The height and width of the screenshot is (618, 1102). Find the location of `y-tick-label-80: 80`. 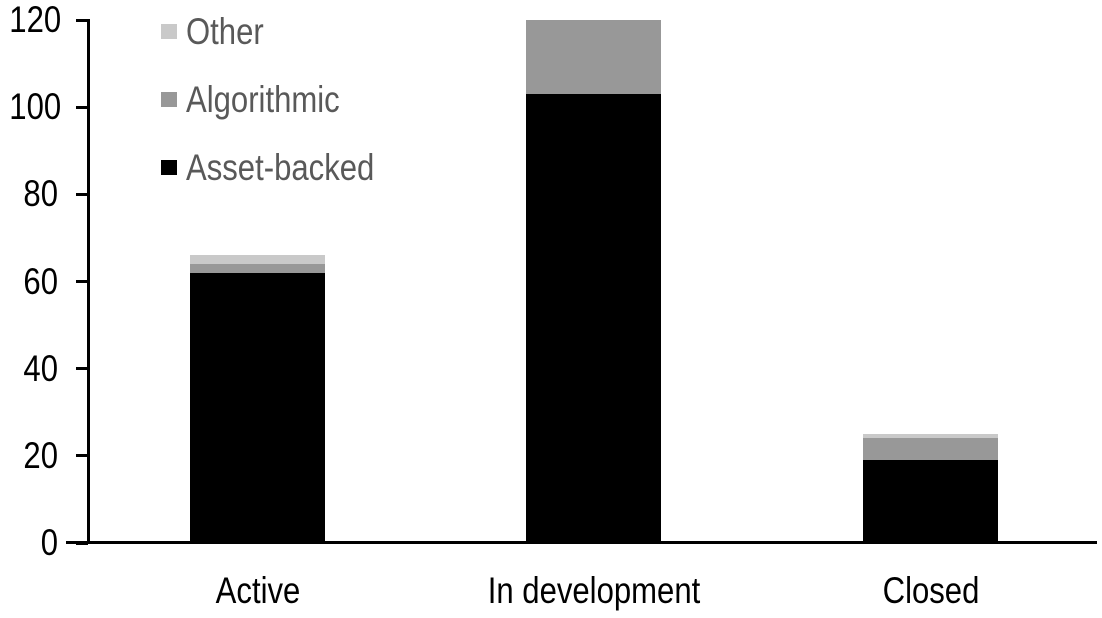

y-tick-label-80: 80 is located at coordinates (40, 194).